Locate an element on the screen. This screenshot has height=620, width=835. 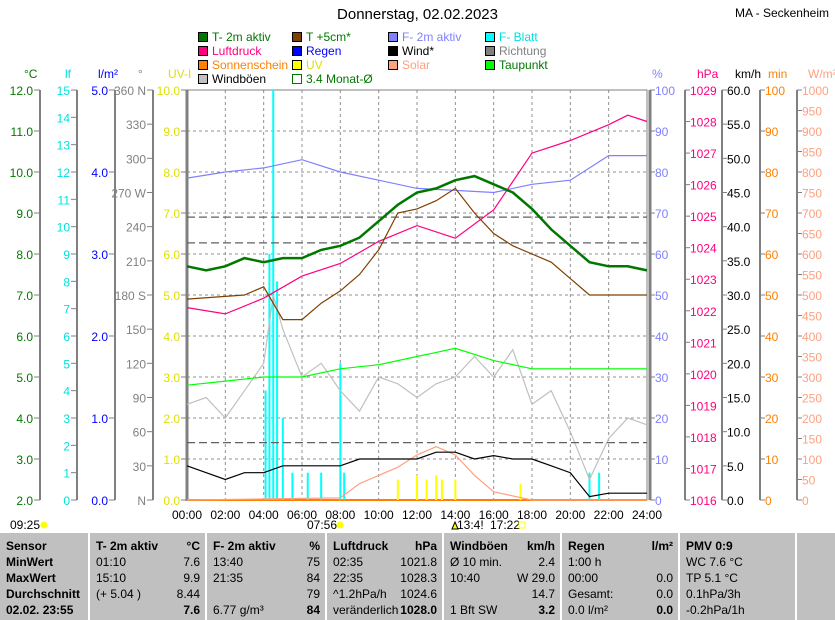
axis-tick-label-hpa: 1016 is located at coordinates (703, 501).